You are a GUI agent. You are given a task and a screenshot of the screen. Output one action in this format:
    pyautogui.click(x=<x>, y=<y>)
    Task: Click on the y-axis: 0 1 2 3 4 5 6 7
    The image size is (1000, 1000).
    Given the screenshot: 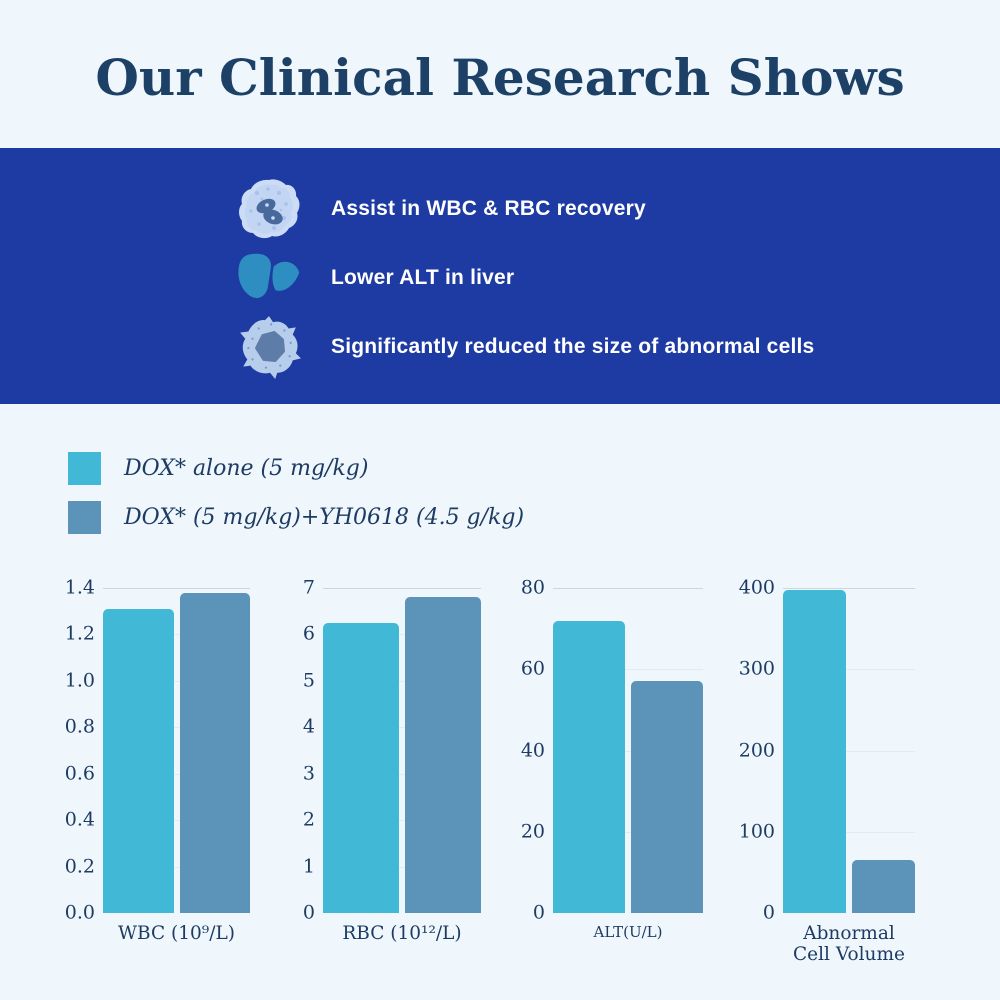 What is the action you would take?
    pyautogui.click(x=290, y=750)
    